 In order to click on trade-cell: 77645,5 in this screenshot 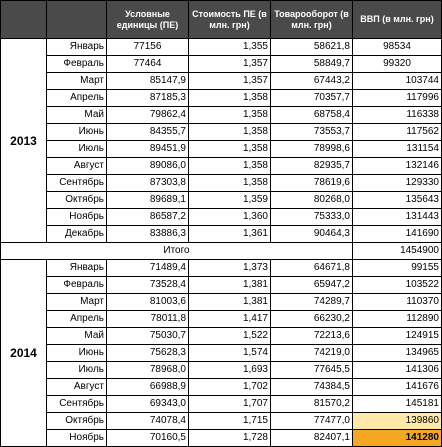, I will do `click(311, 370)`.